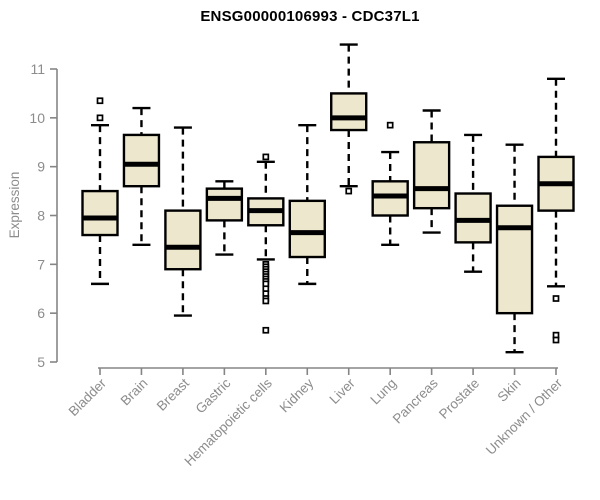  I want to click on x-axis-category-label: Bladder, so click(88, 397).